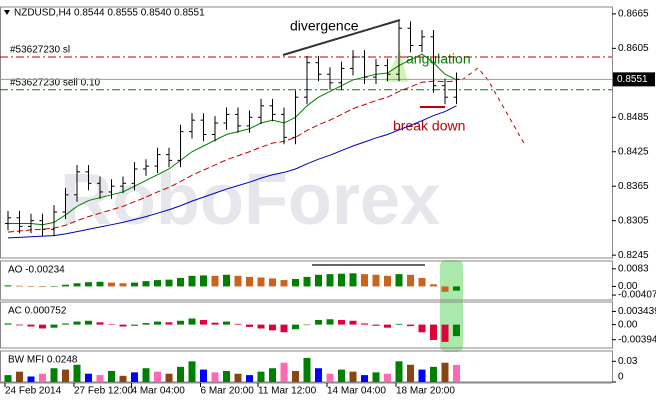 The width and height of the screenshot is (656, 400). I want to click on chart-title: NZDUSD,H4 0.8544 0.8555 0.8540 0.8551, so click(109, 13).